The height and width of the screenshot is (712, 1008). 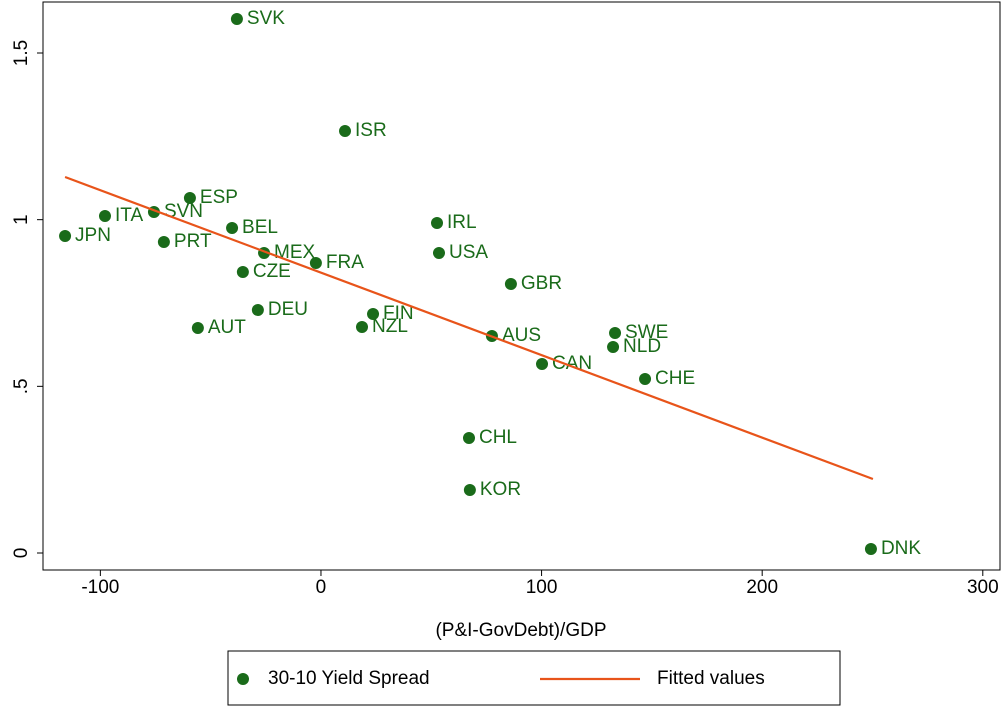 I want to click on legend-box, so click(x=534, y=678).